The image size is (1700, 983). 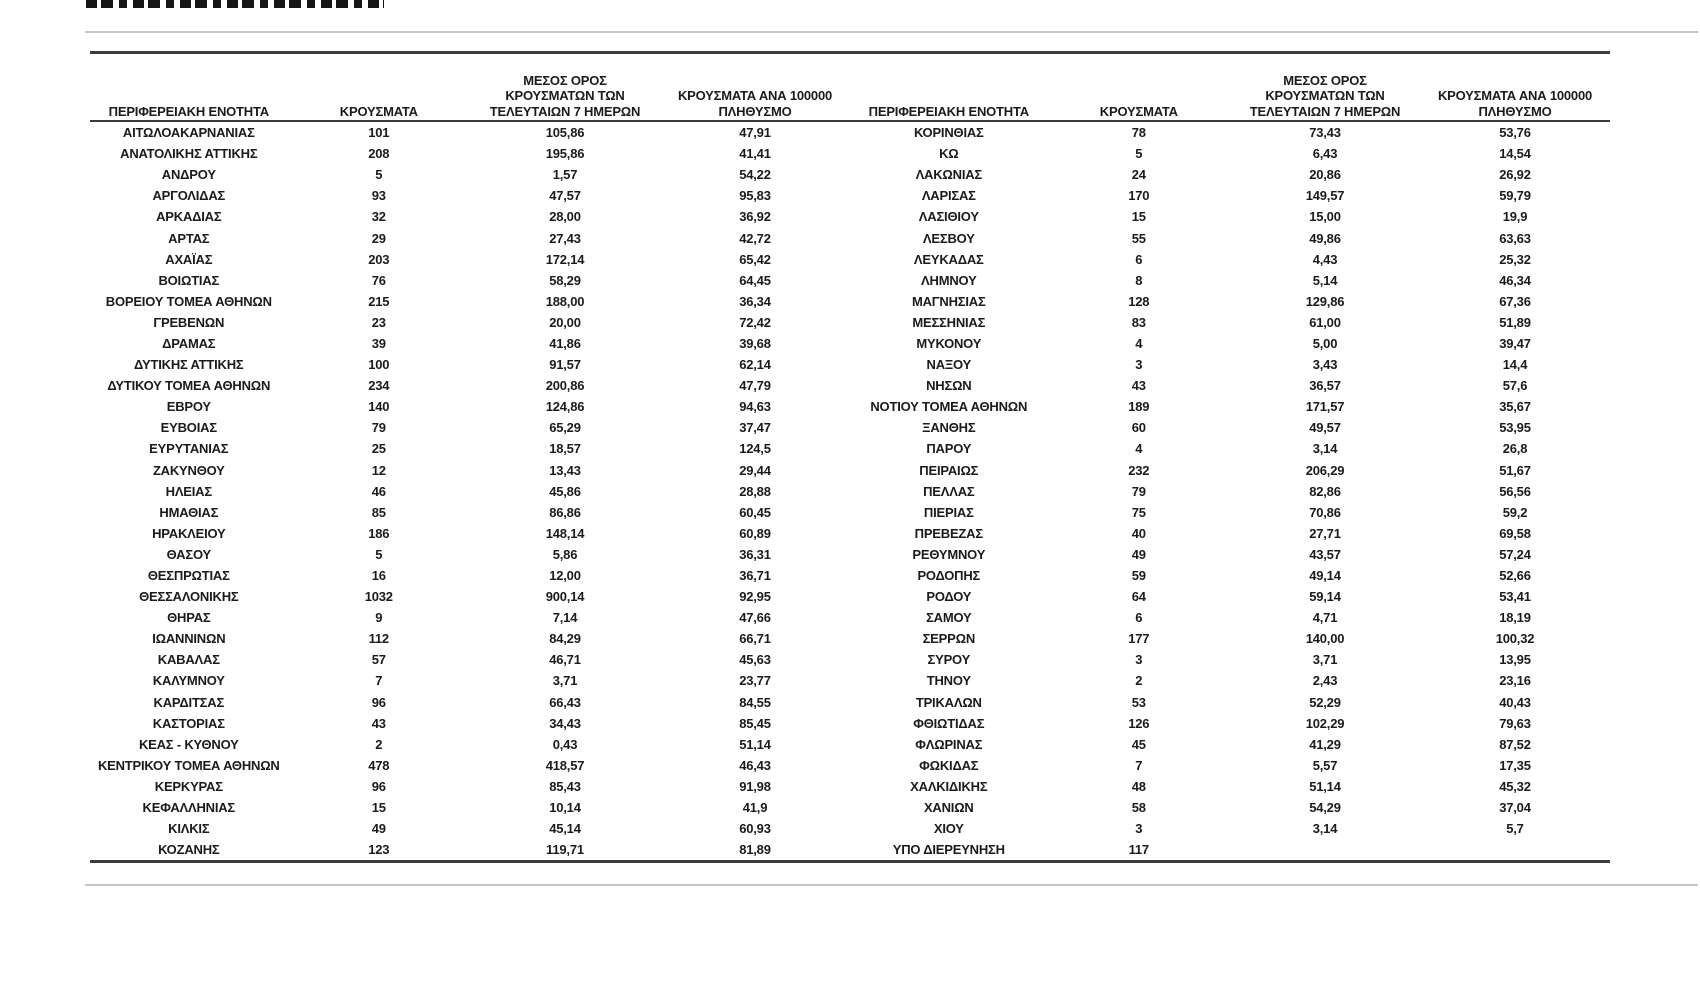 What do you see at coordinates (1515, 660) in the screenshot?
I see `per-100k-value: 13,95` at bounding box center [1515, 660].